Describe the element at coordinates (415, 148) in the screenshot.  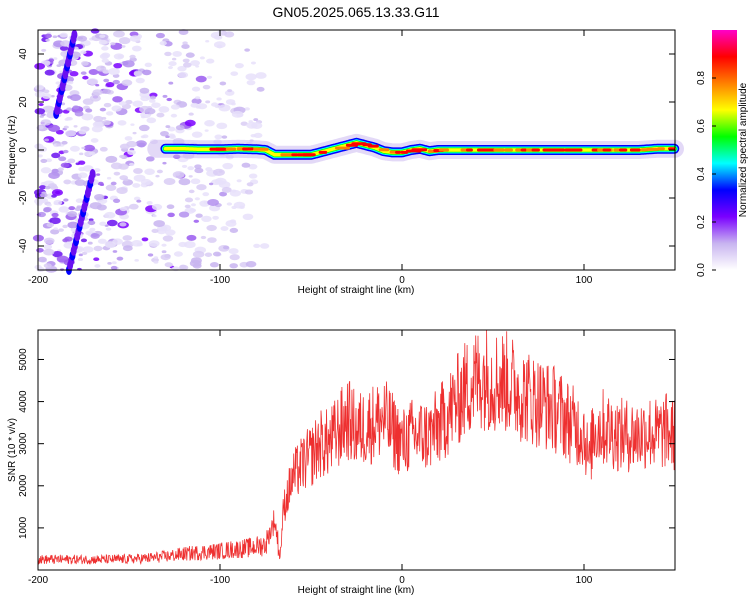
I see `spectrogram-signal-layer` at that location.